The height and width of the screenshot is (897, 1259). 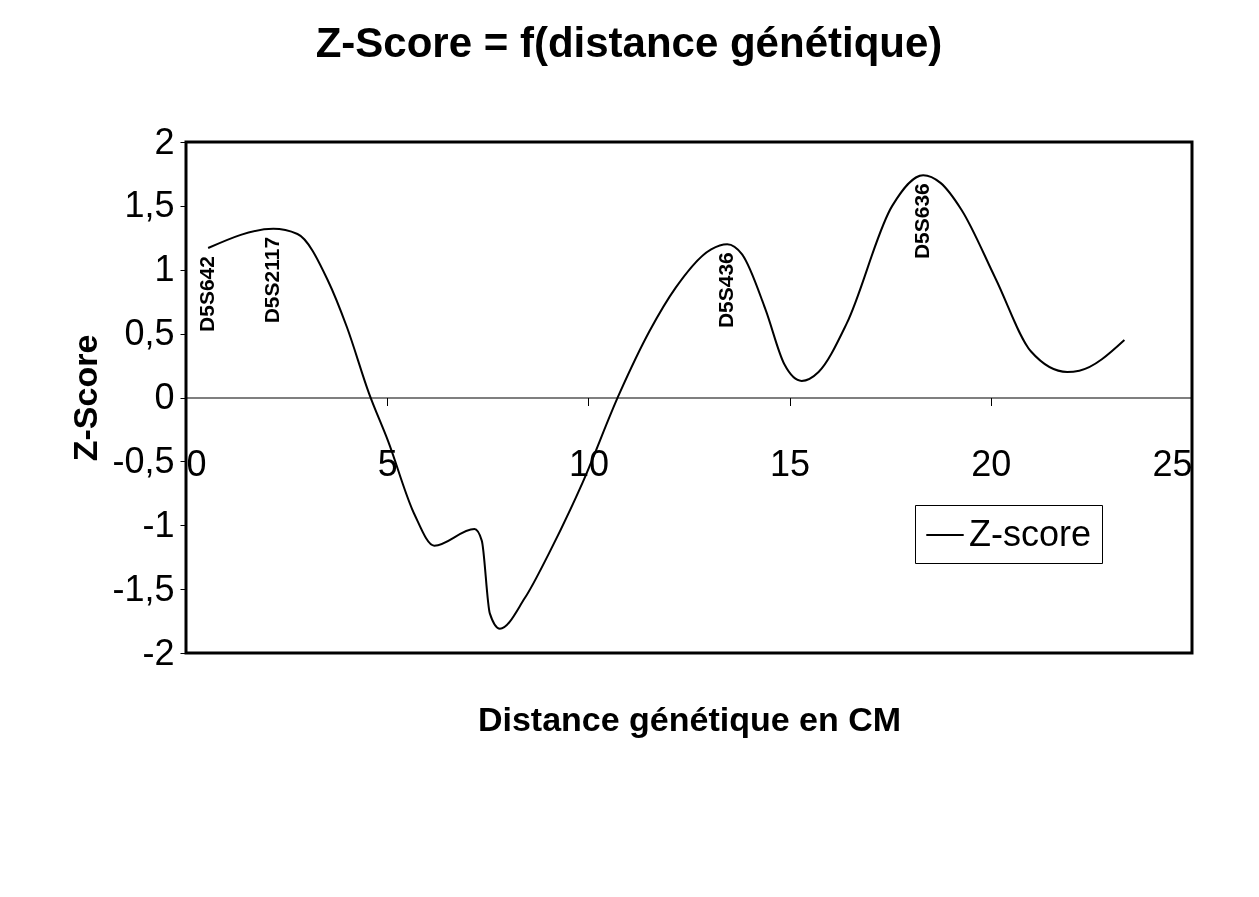 I want to click on y-tick-label: -1, so click(x=158, y=524).